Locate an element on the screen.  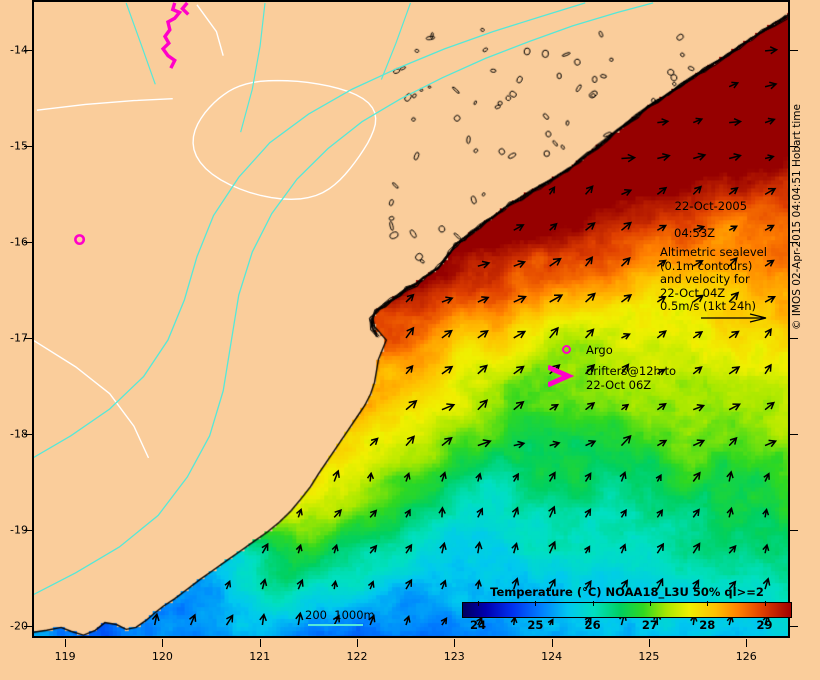
drifter-track-icon is located at coordinates (560, 376).